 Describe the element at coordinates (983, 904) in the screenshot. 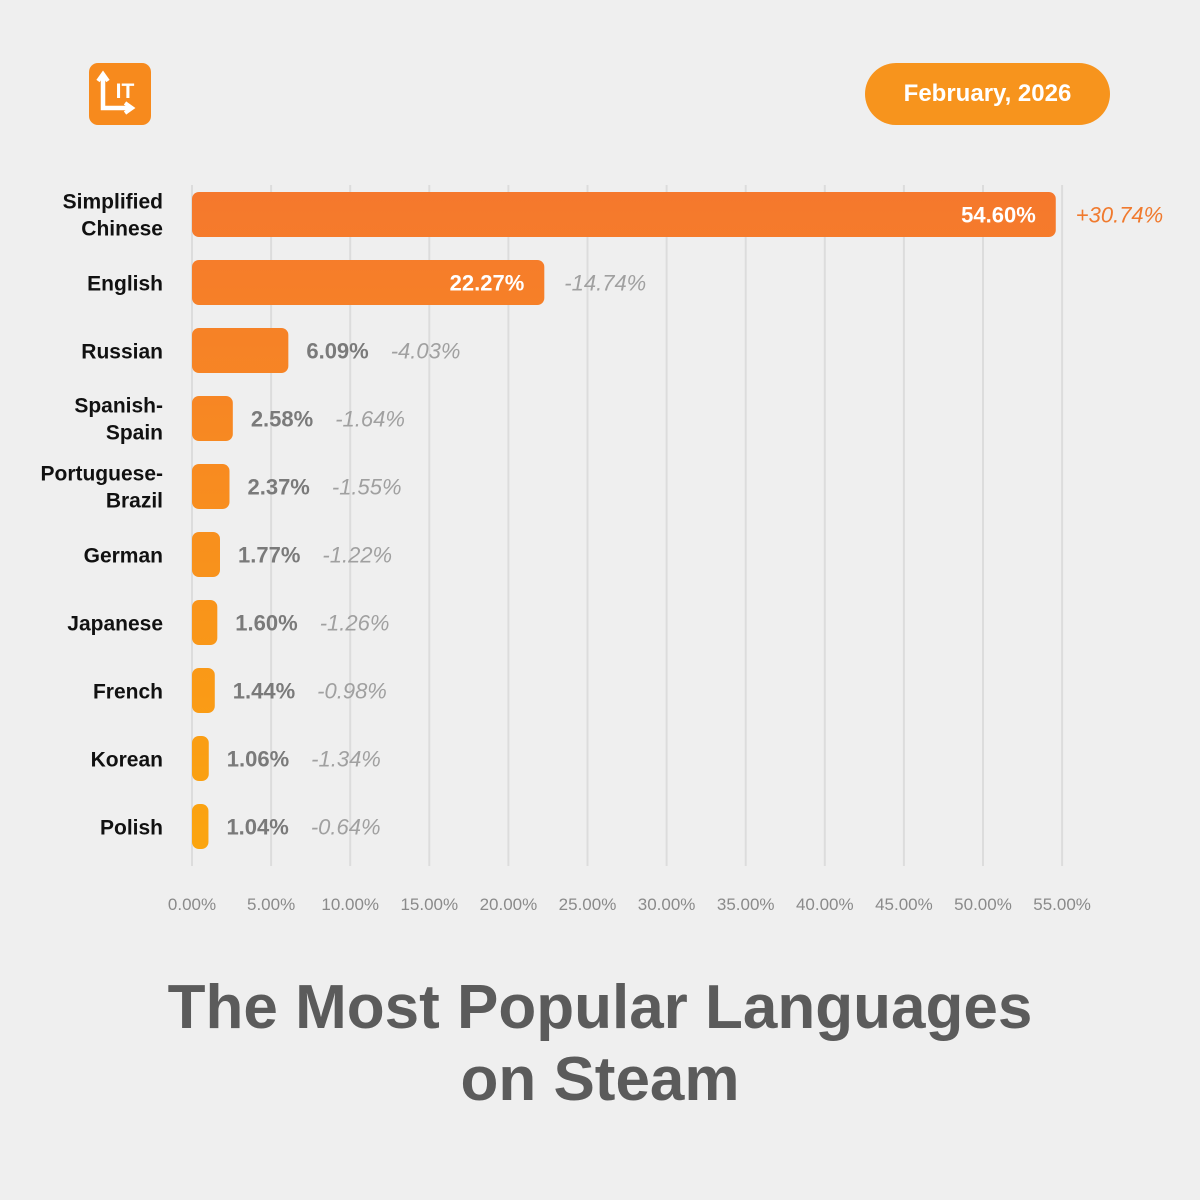

I see `x-tick-label: 50.00%` at that location.